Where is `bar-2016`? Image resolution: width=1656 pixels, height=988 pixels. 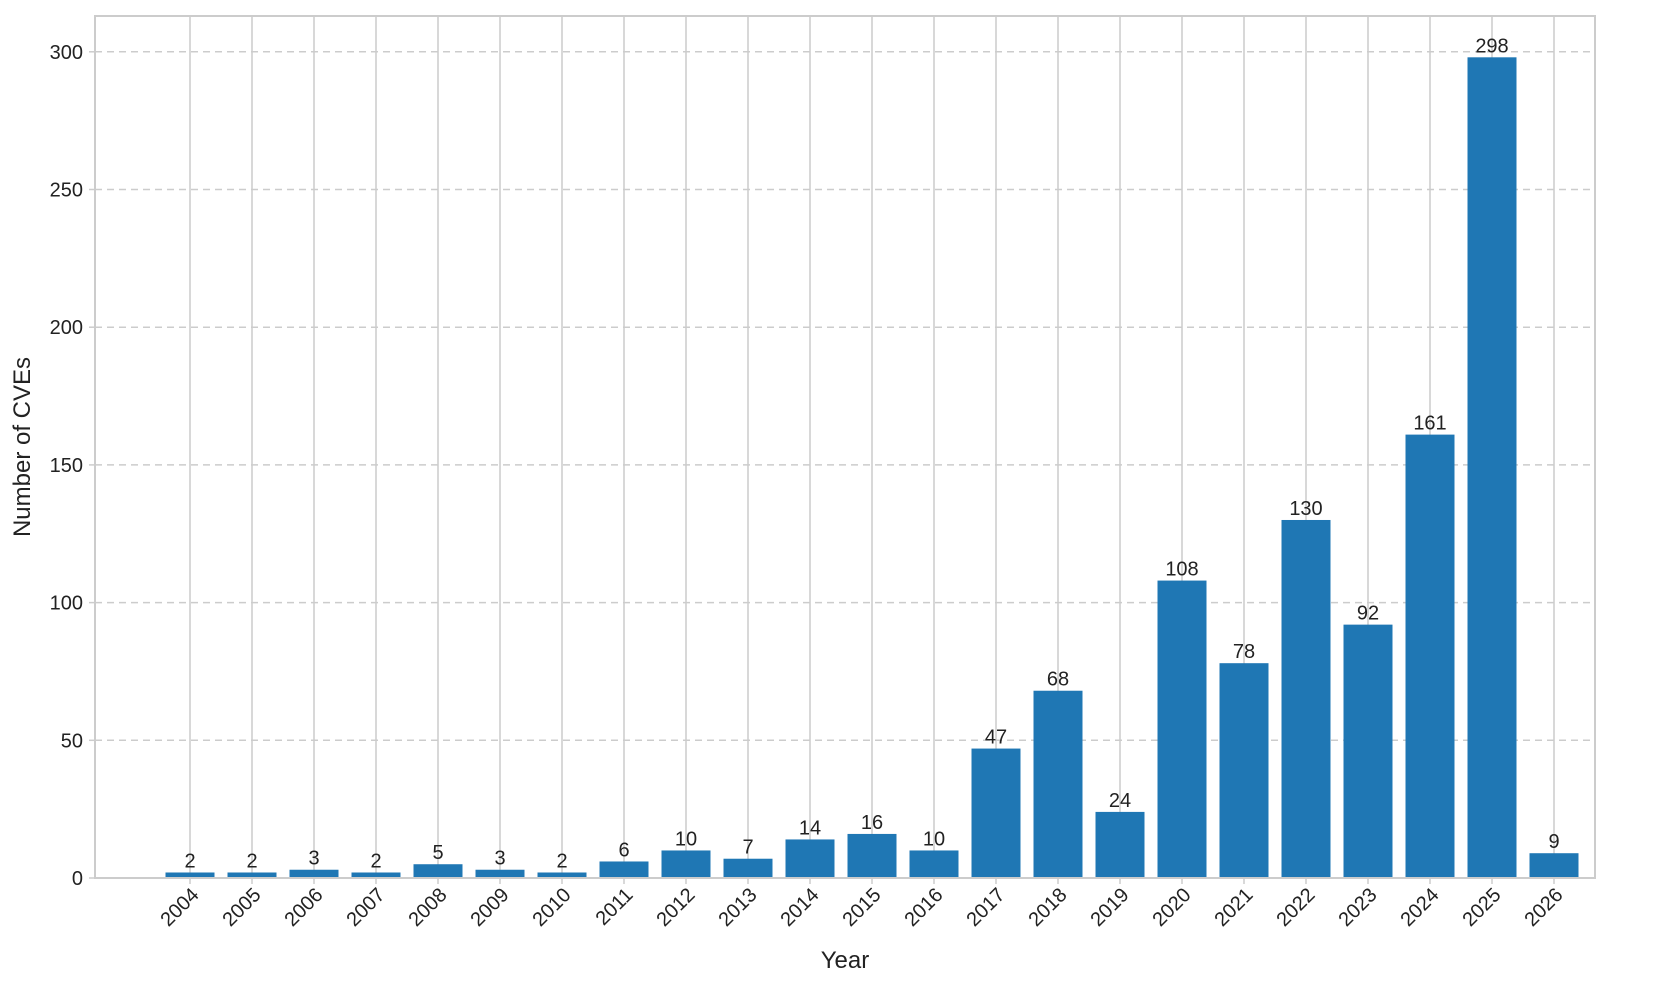
bar-2016 is located at coordinates (934, 864).